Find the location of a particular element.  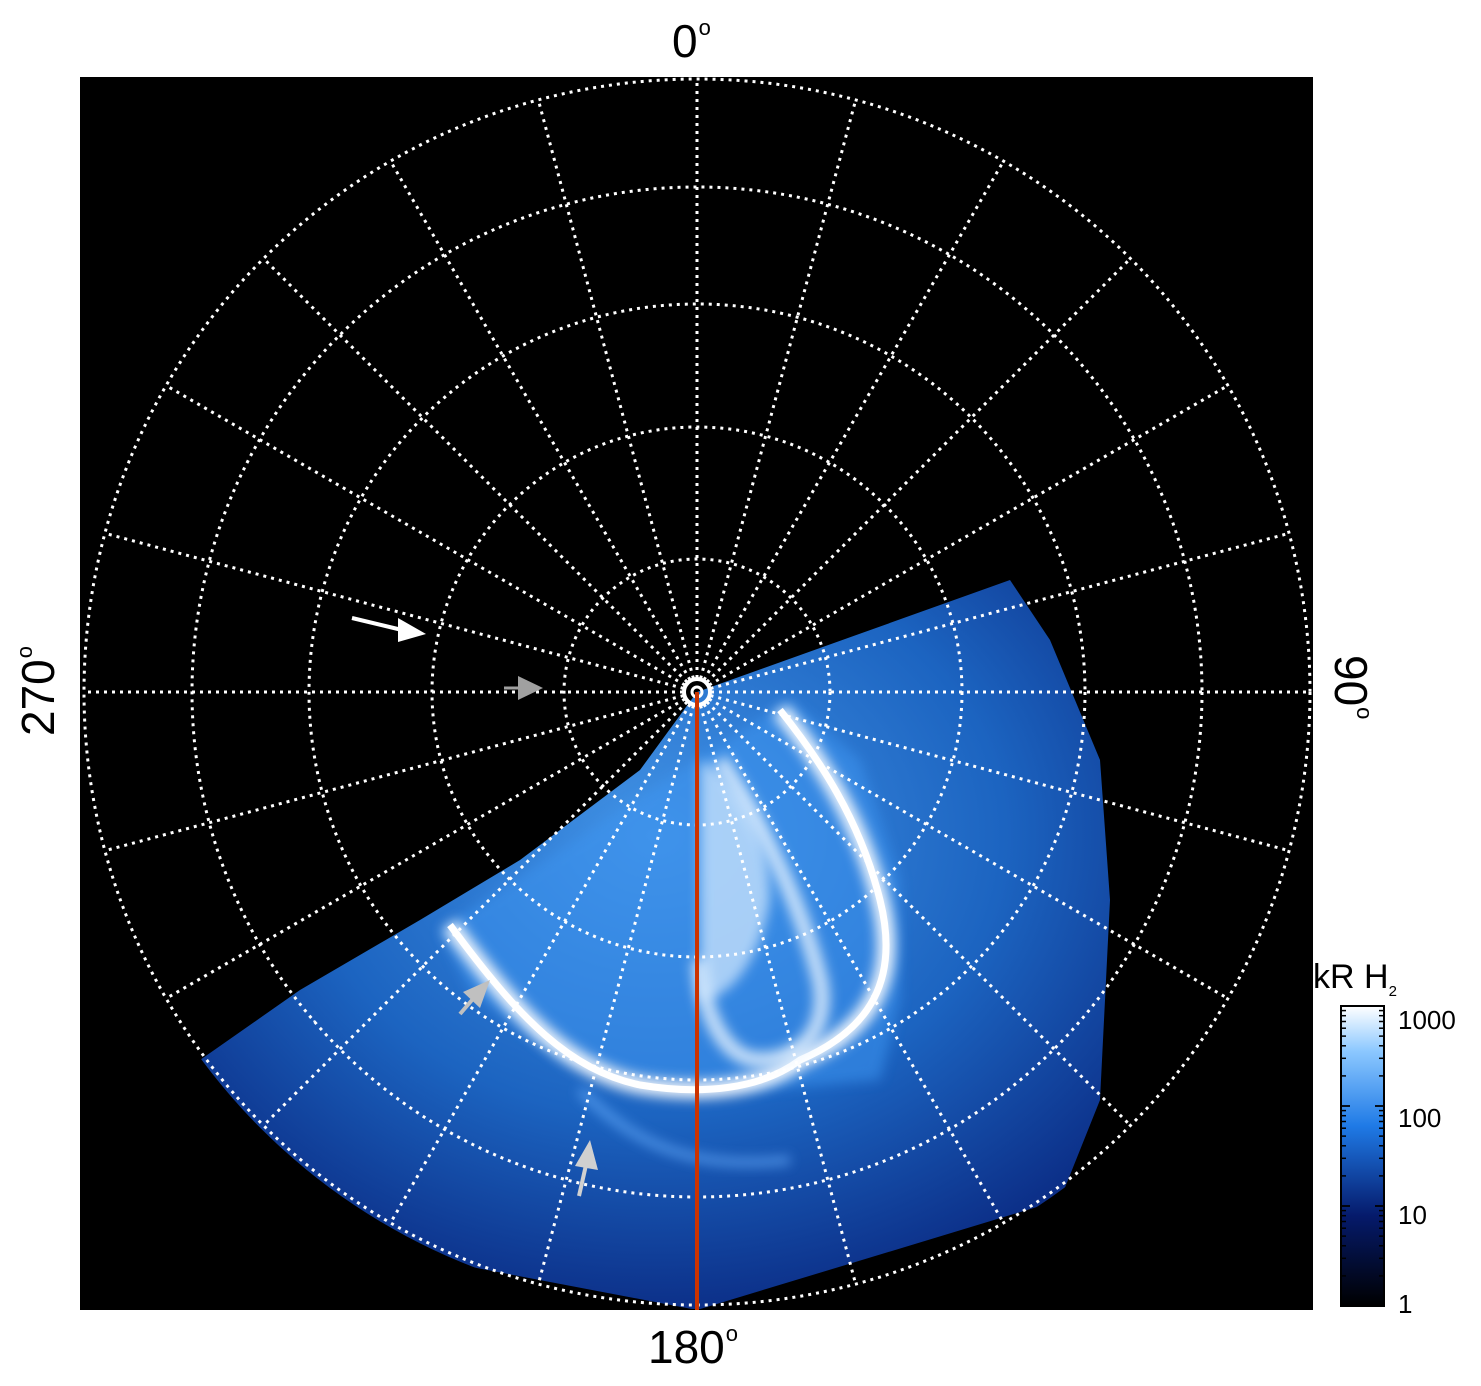

colorbar-tick-label: 1 is located at coordinates (1405, 1304).